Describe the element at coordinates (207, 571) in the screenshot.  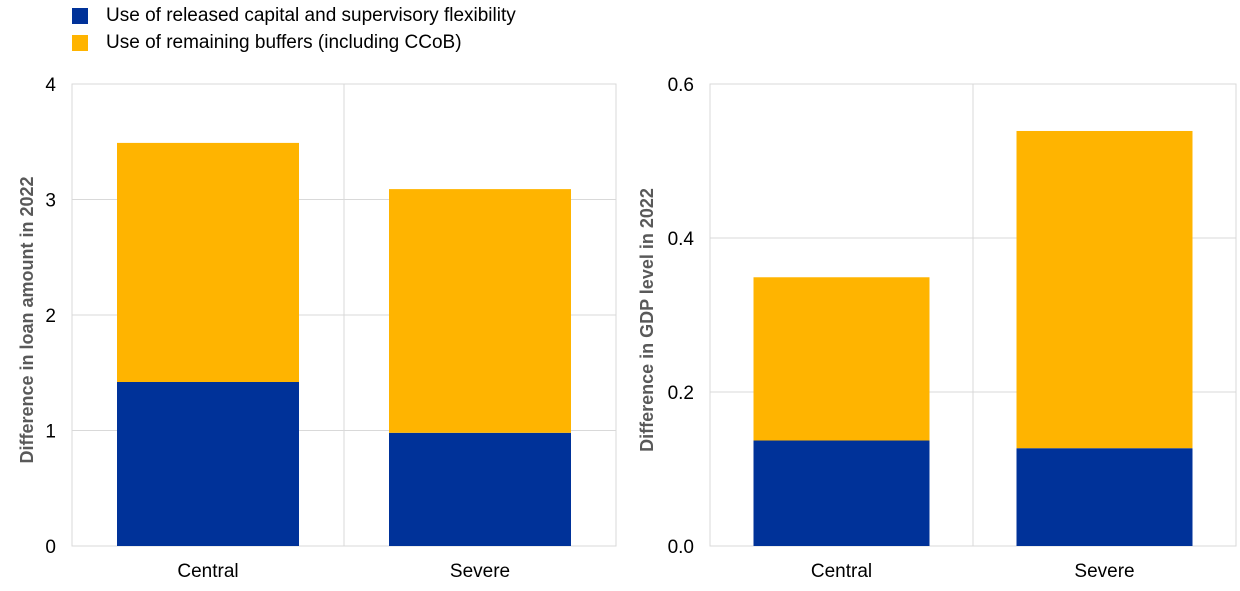
I see `x-tick-label-0-0: Central` at that location.